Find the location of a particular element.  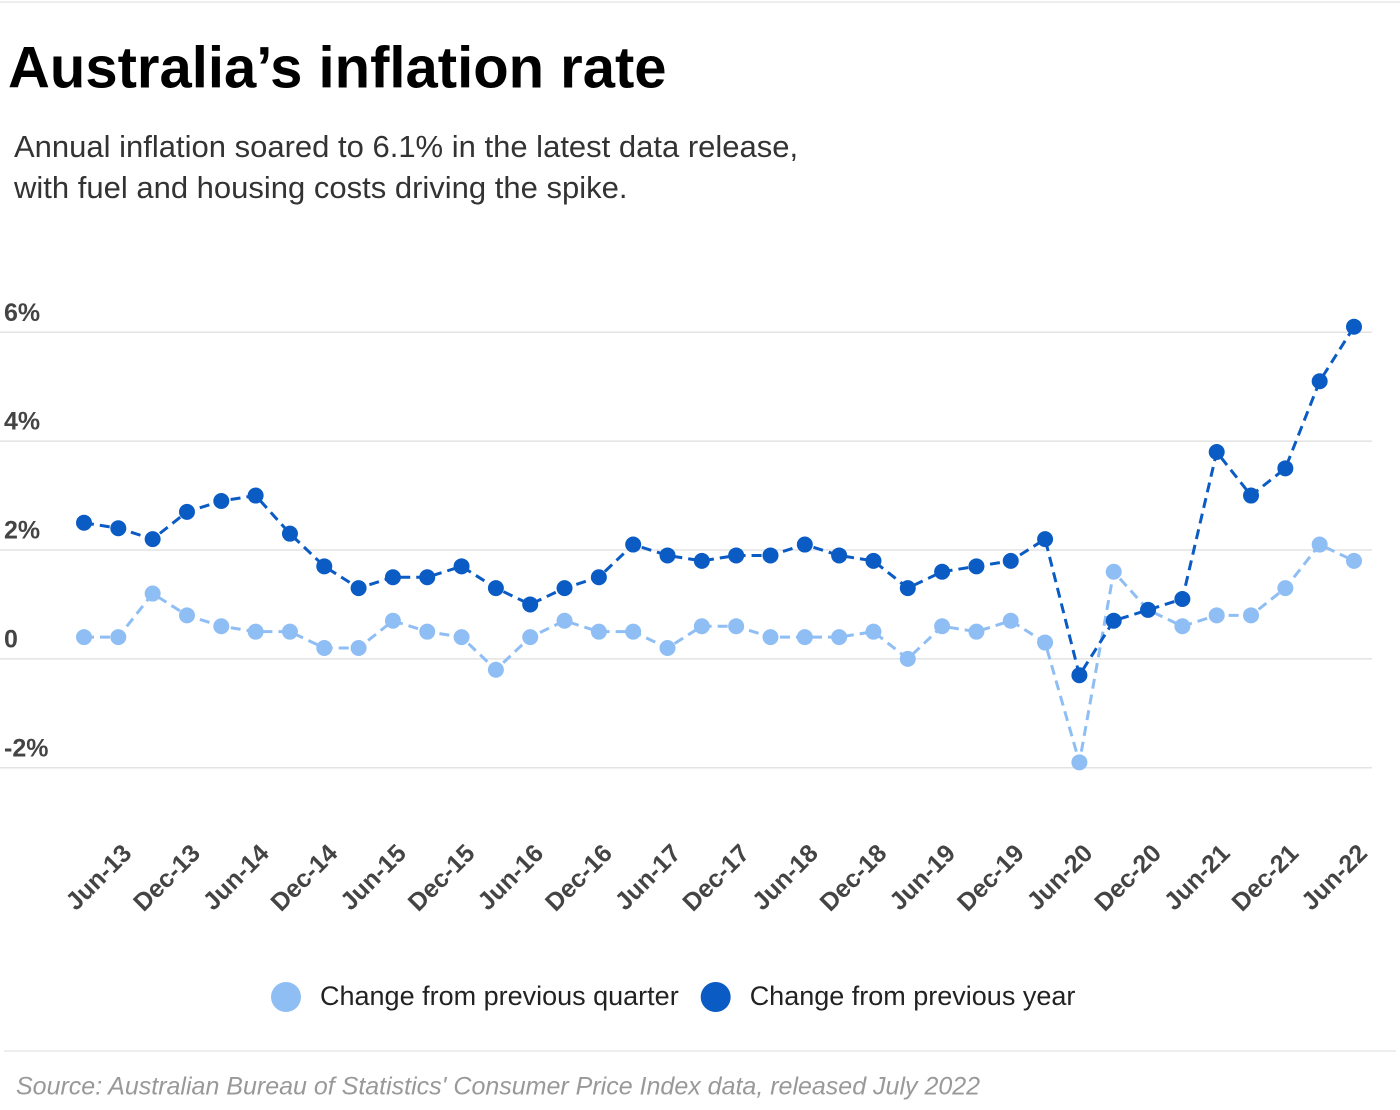

y-tick-label: -2% is located at coordinates (26, 748).